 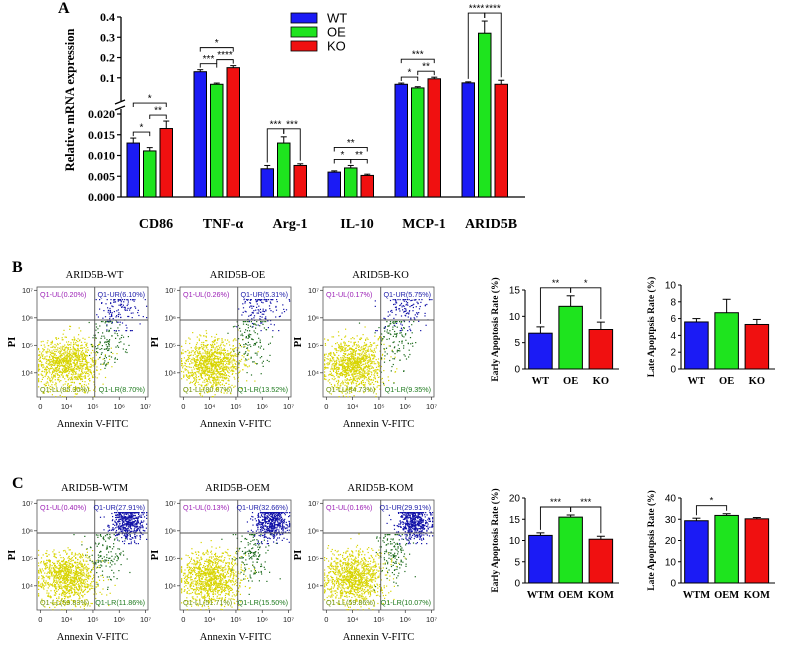 What do you see at coordinates (216, 49) in the screenshot?
I see `panel-a-significance-bracket` at bounding box center [216, 49].